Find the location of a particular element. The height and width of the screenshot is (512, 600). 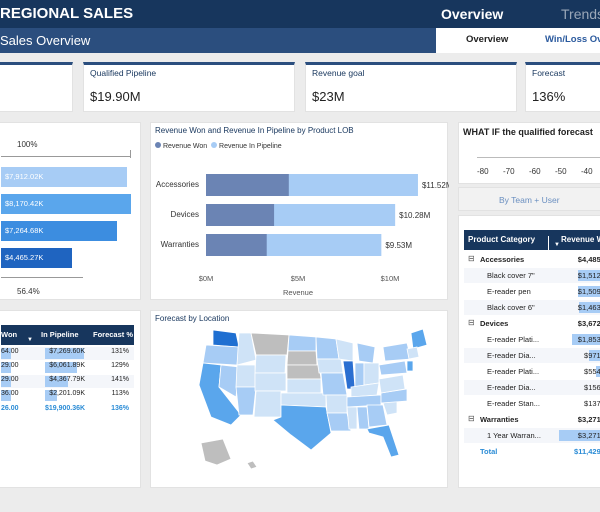

state-co is located at coordinates (270, 382).